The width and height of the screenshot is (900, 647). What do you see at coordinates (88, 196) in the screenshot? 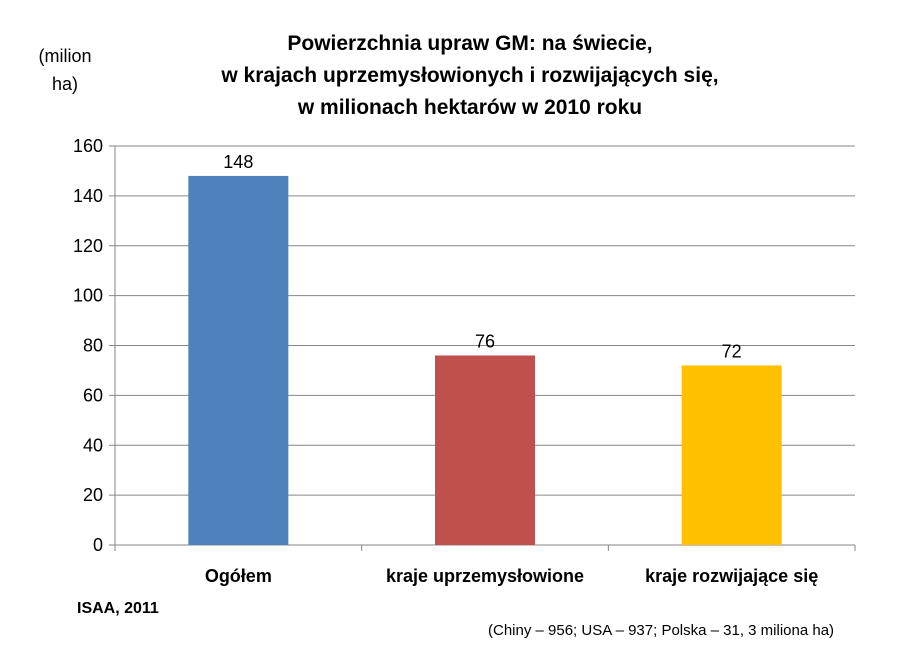
I see `y-tick-label: 140` at bounding box center [88, 196].